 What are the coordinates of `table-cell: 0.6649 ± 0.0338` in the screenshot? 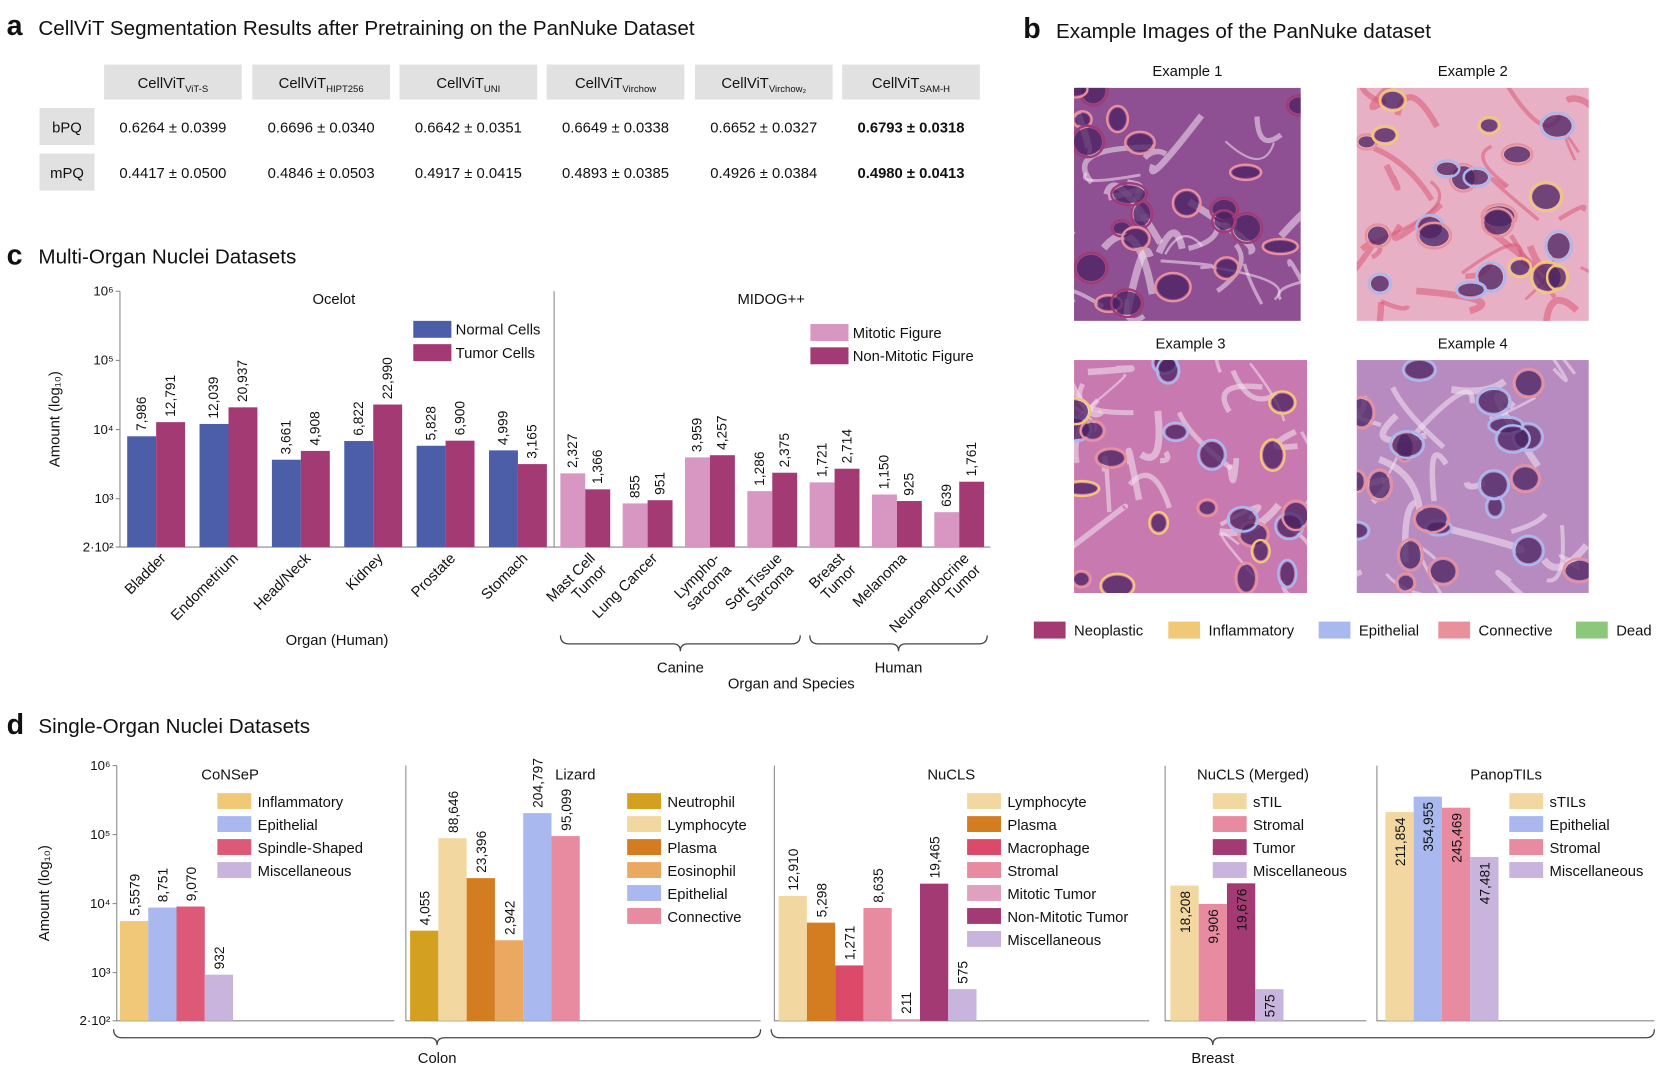 It's located at (615, 128).